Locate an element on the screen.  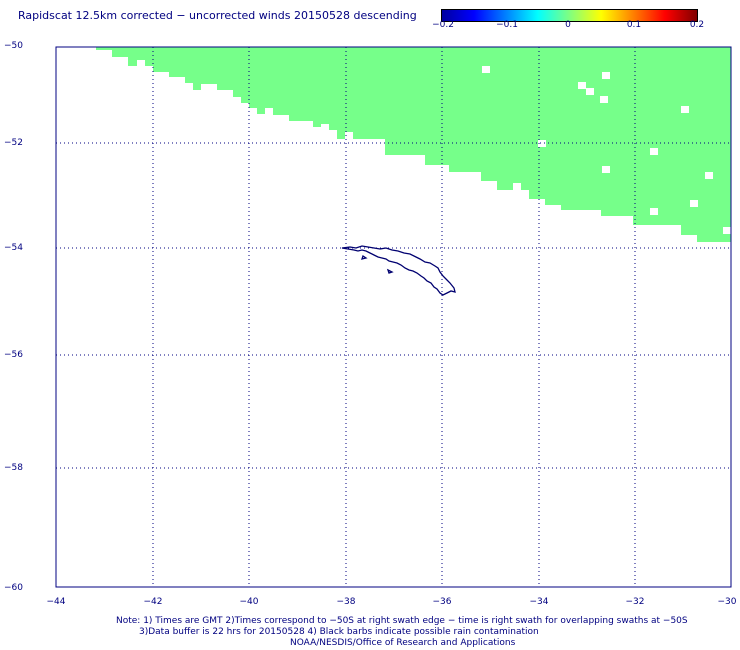
lon-label-36: −36 is located at coordinates (442, 602).